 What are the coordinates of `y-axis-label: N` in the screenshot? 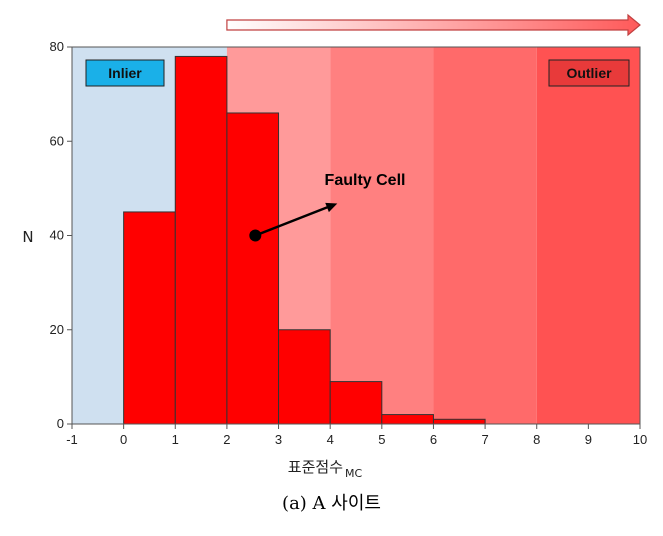 It's located at (27, 237).